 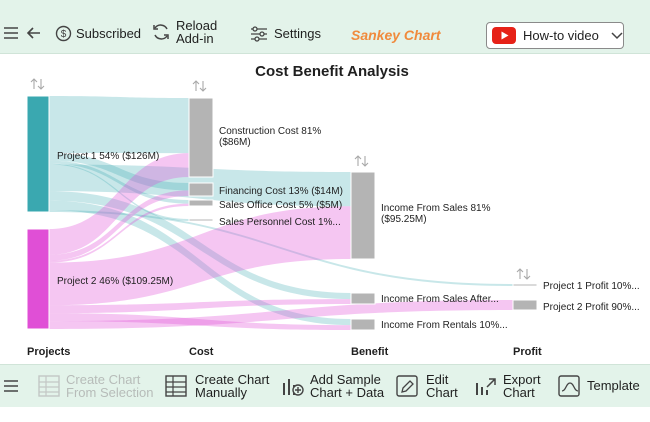 What do you see at coordinates (363, 324) in the screenshot?
I see `sankey-node-ifr` at bounding box center [363, 324].